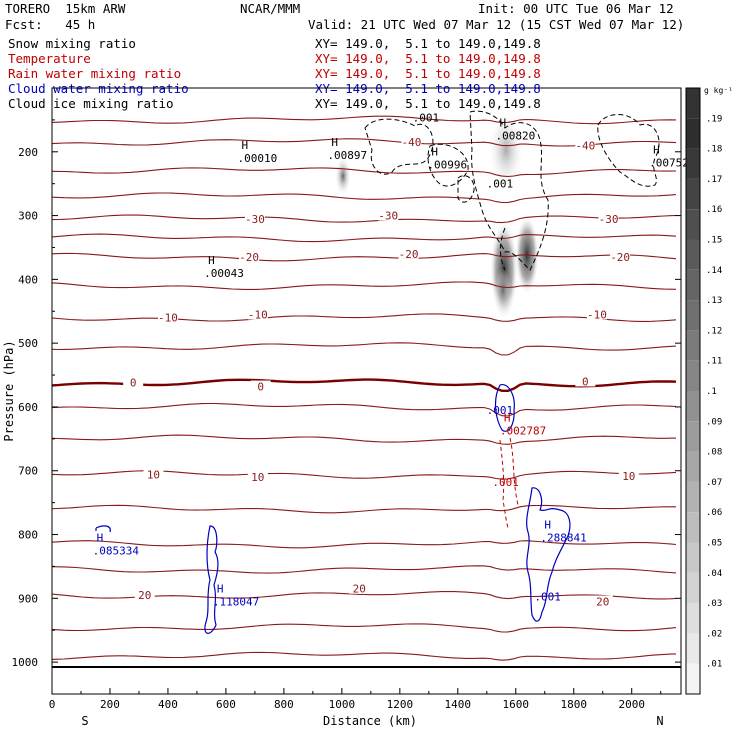 The image size is (740, 740). What do you see at coordinates (28, 216) in the screenshot?
I see `y-tick-label: 300` at bounding box center [28, 216].